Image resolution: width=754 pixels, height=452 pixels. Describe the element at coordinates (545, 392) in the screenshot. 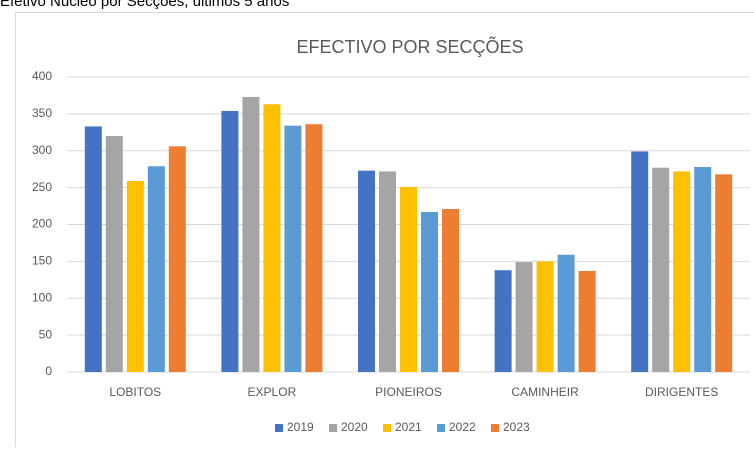

I see `x-tick-label: CAMINHEIR` at that location.